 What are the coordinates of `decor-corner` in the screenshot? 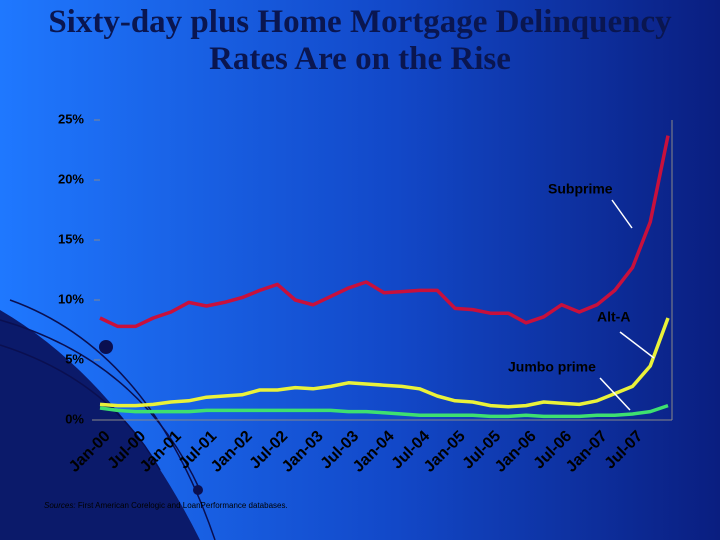 It's located at (100, 425).